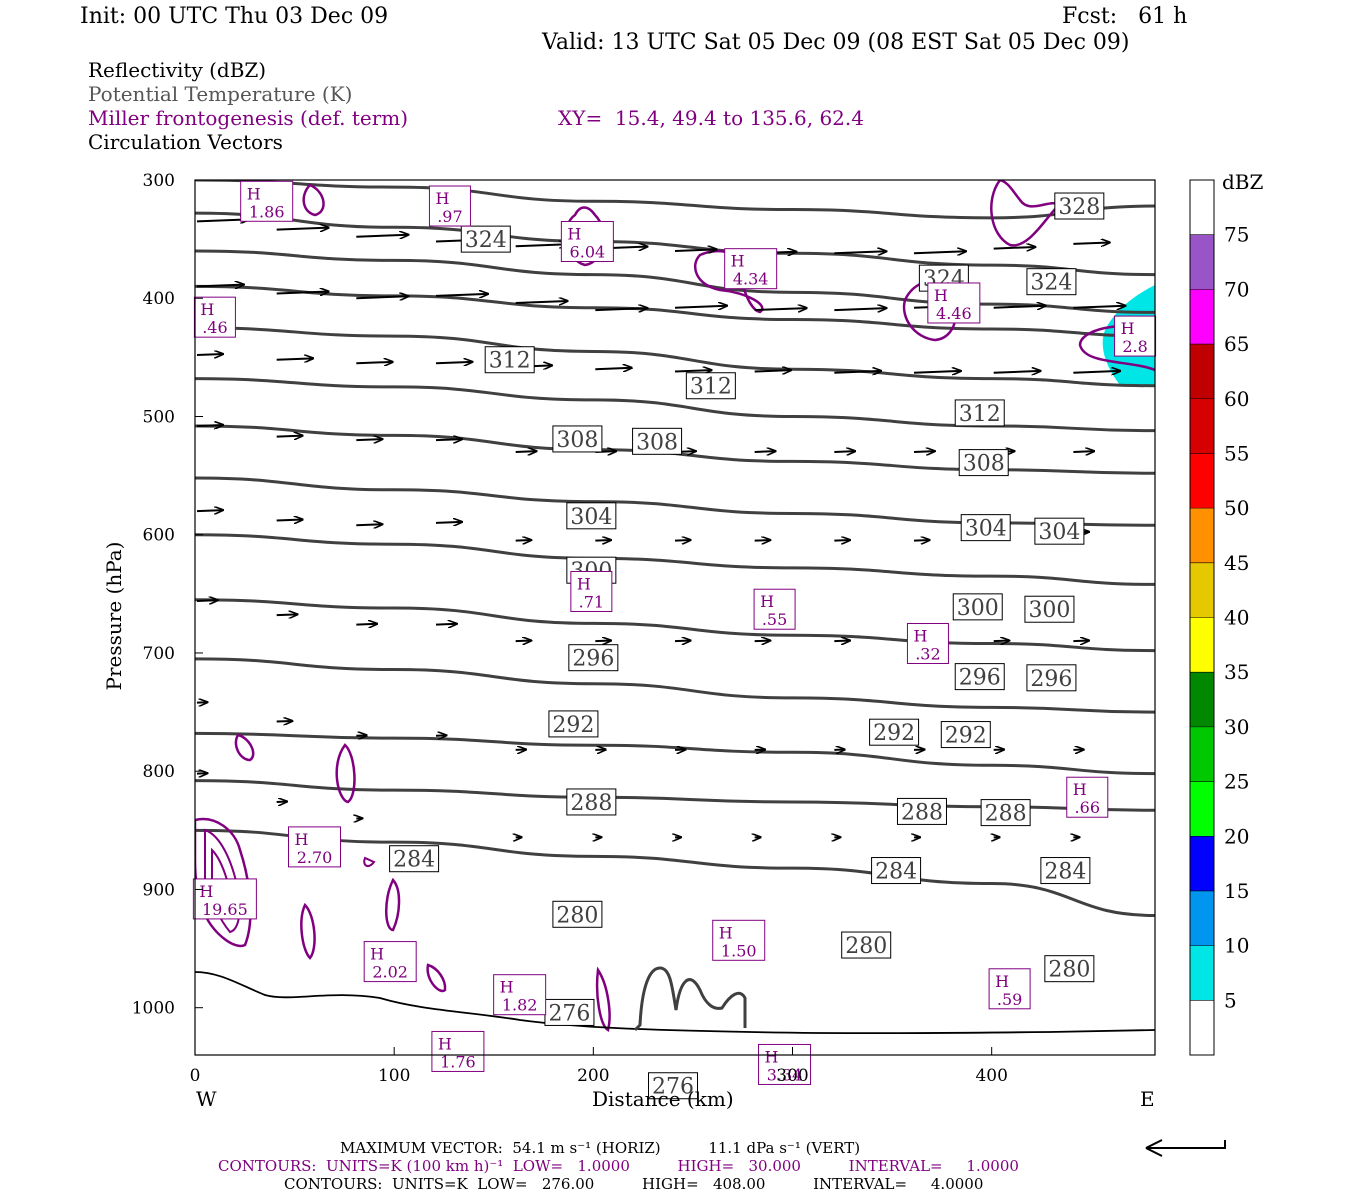 This screenshot has width=1350, height=1200. I want to click on theta-label: 284, so click(896, 872).